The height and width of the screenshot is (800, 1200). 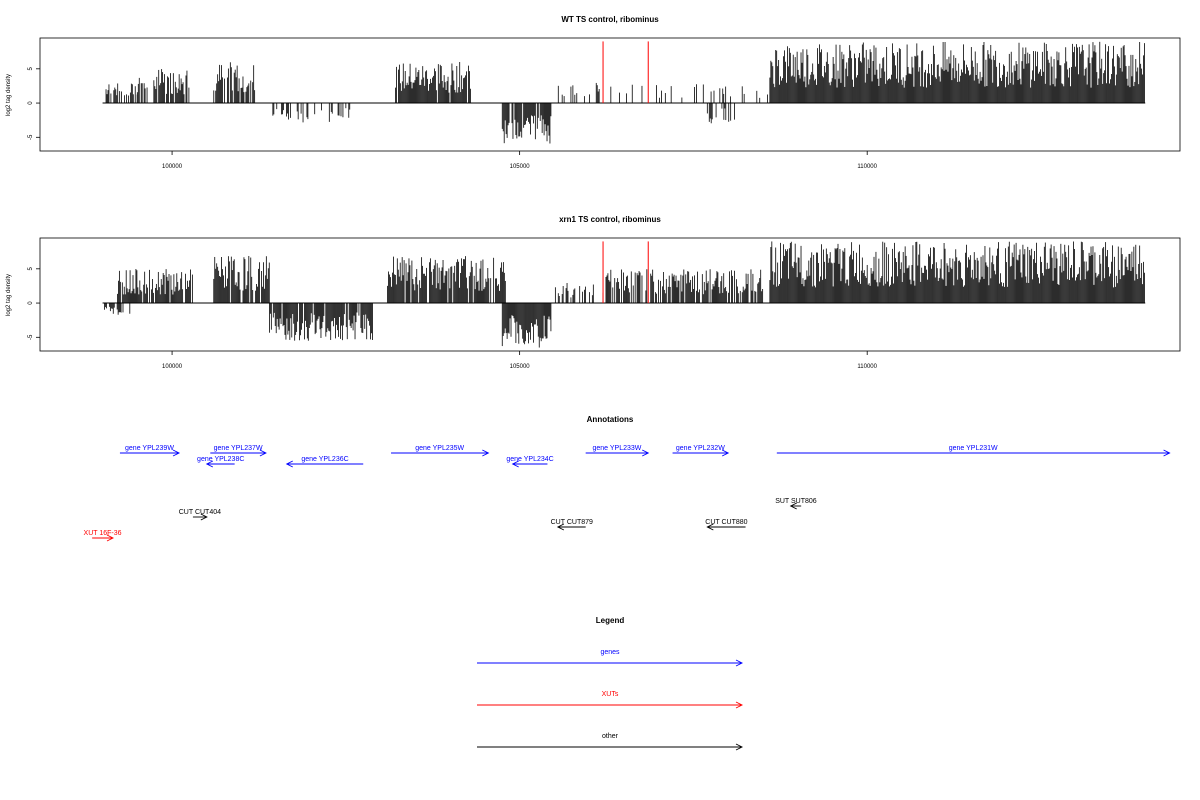 What do you see at coordinates (610, 652) in the screenshot?
I see `legend-label: genes` at bounding box center [610, 652].